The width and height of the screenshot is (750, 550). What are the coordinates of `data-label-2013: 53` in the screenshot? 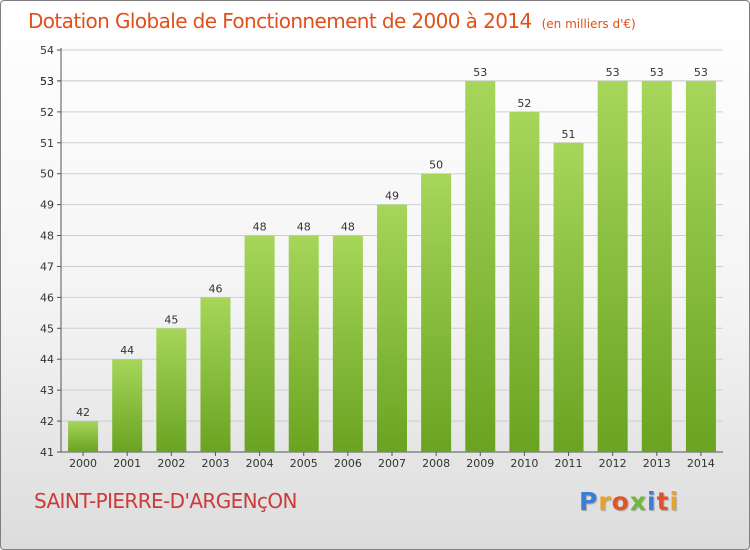 It's located at (657, 72).